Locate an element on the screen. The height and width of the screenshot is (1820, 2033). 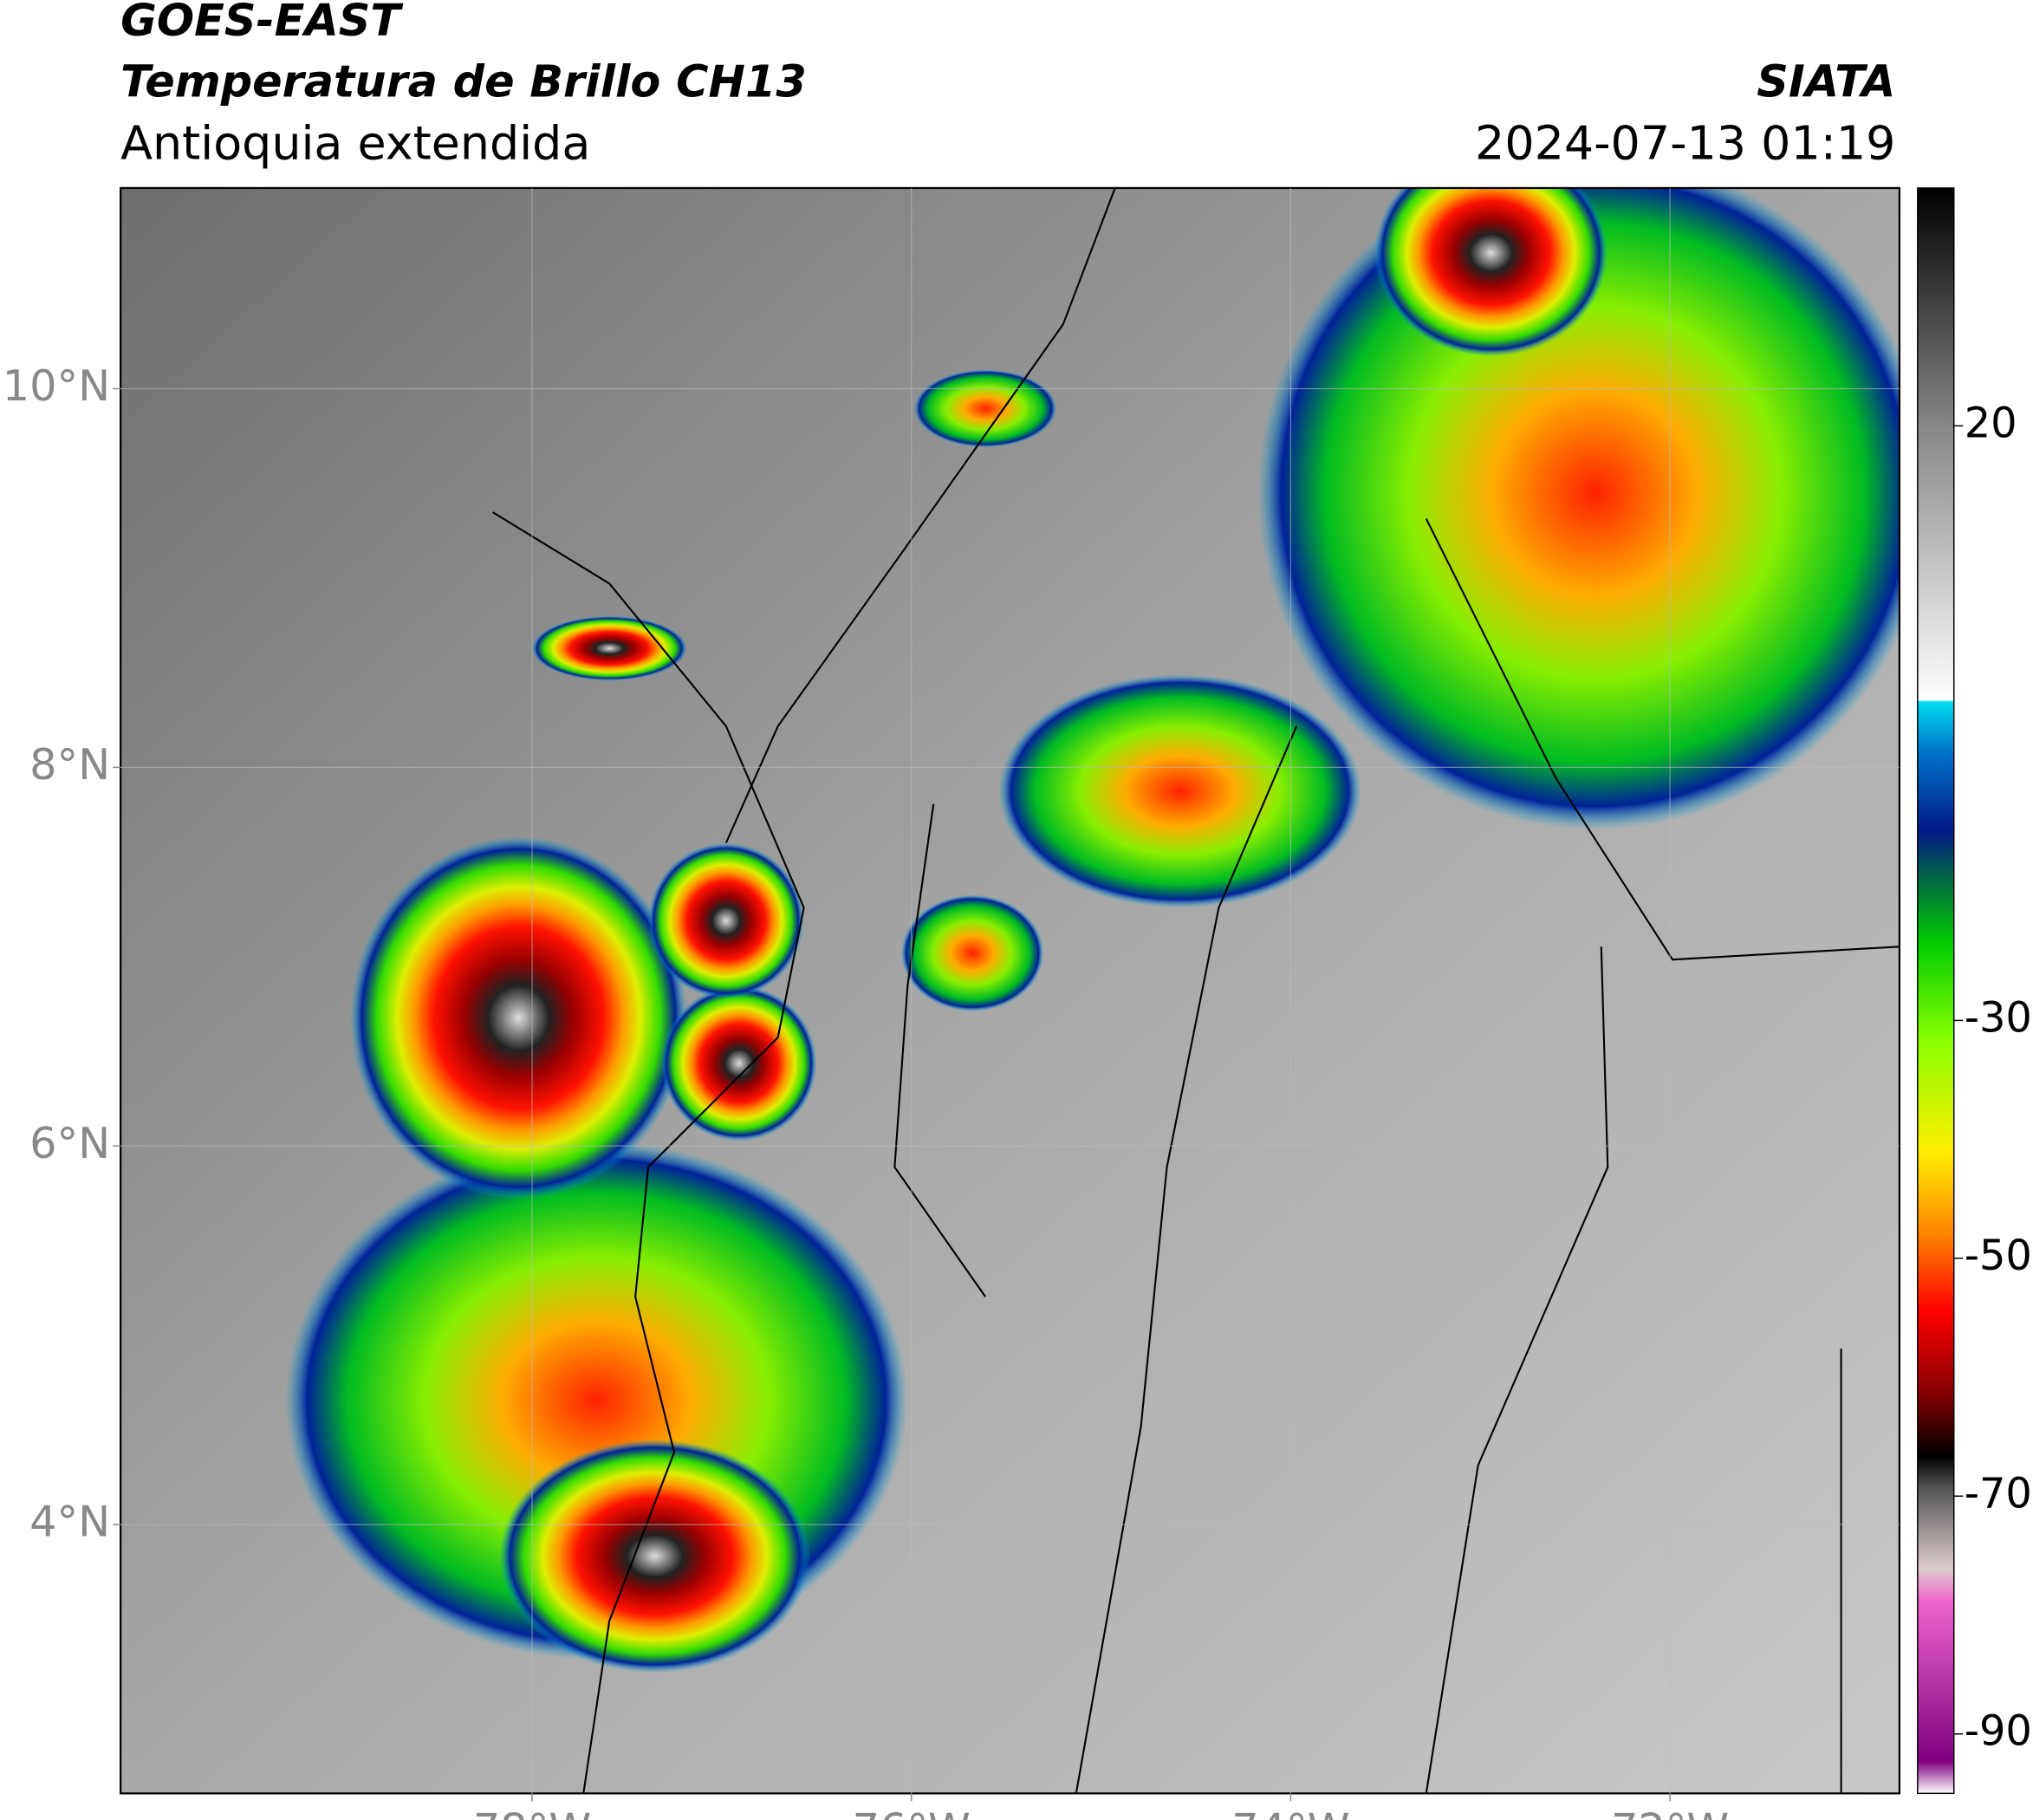
y-tick-label: 8°N is located at coordinates (69, 764).